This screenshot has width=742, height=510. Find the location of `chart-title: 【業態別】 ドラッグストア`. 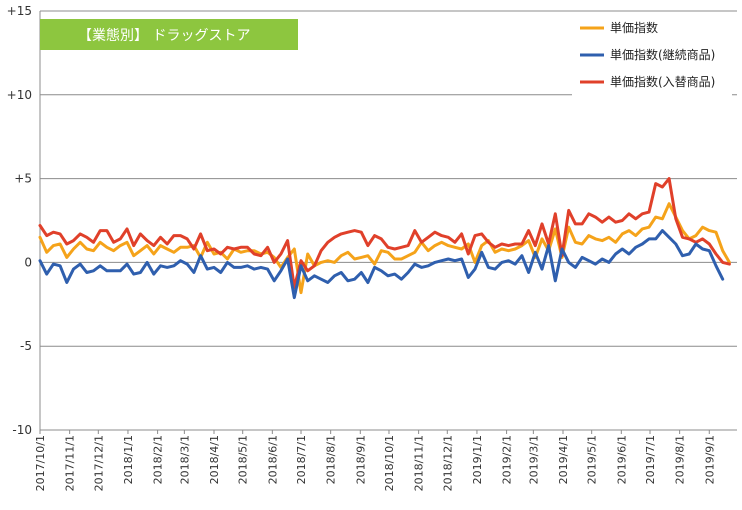

chart-title: 【業態別】 ドラッグストア is located at coordinates (164, 36).